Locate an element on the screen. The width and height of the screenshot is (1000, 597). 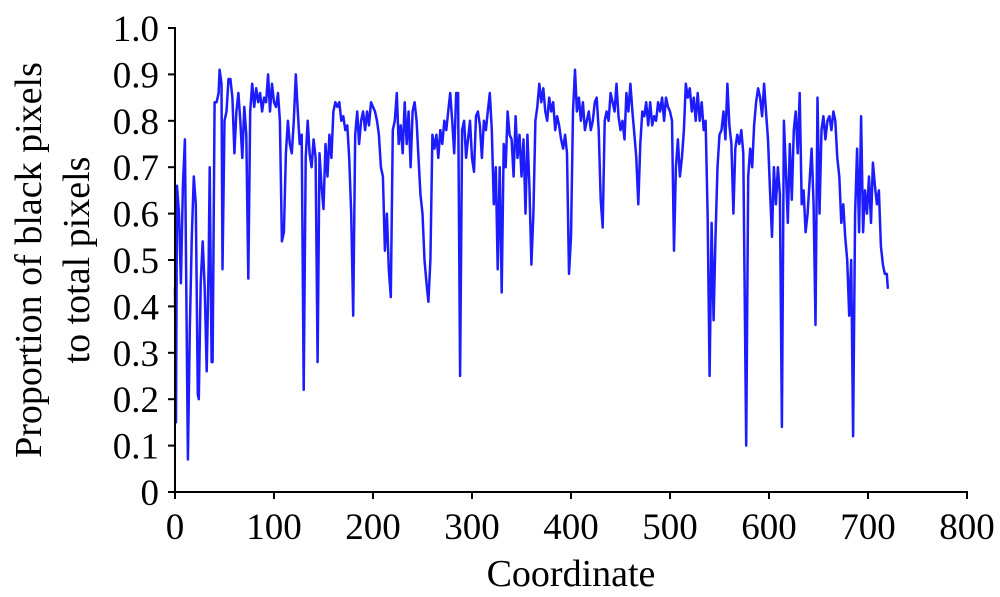
x-tick-label: 500 is located at coordinates (670, 527).